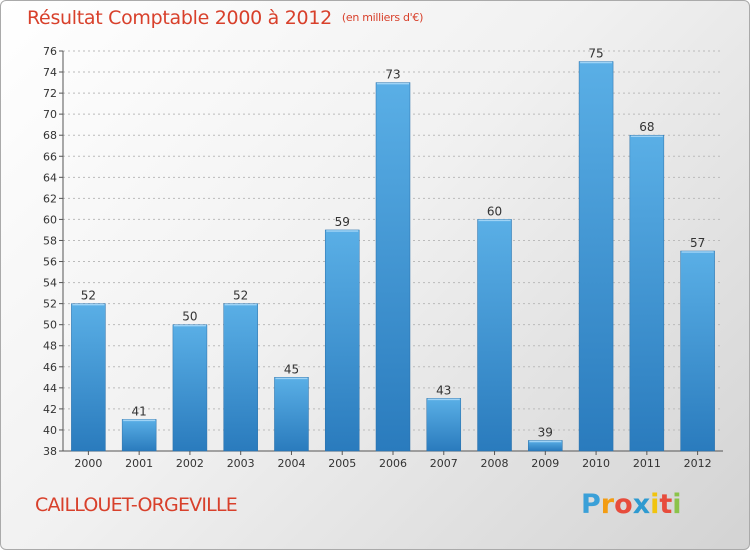  What do you see at coordinates (495, 463) in the screenshot?
I see `x-tick-label: 2008` at bounding box center [495, 463].